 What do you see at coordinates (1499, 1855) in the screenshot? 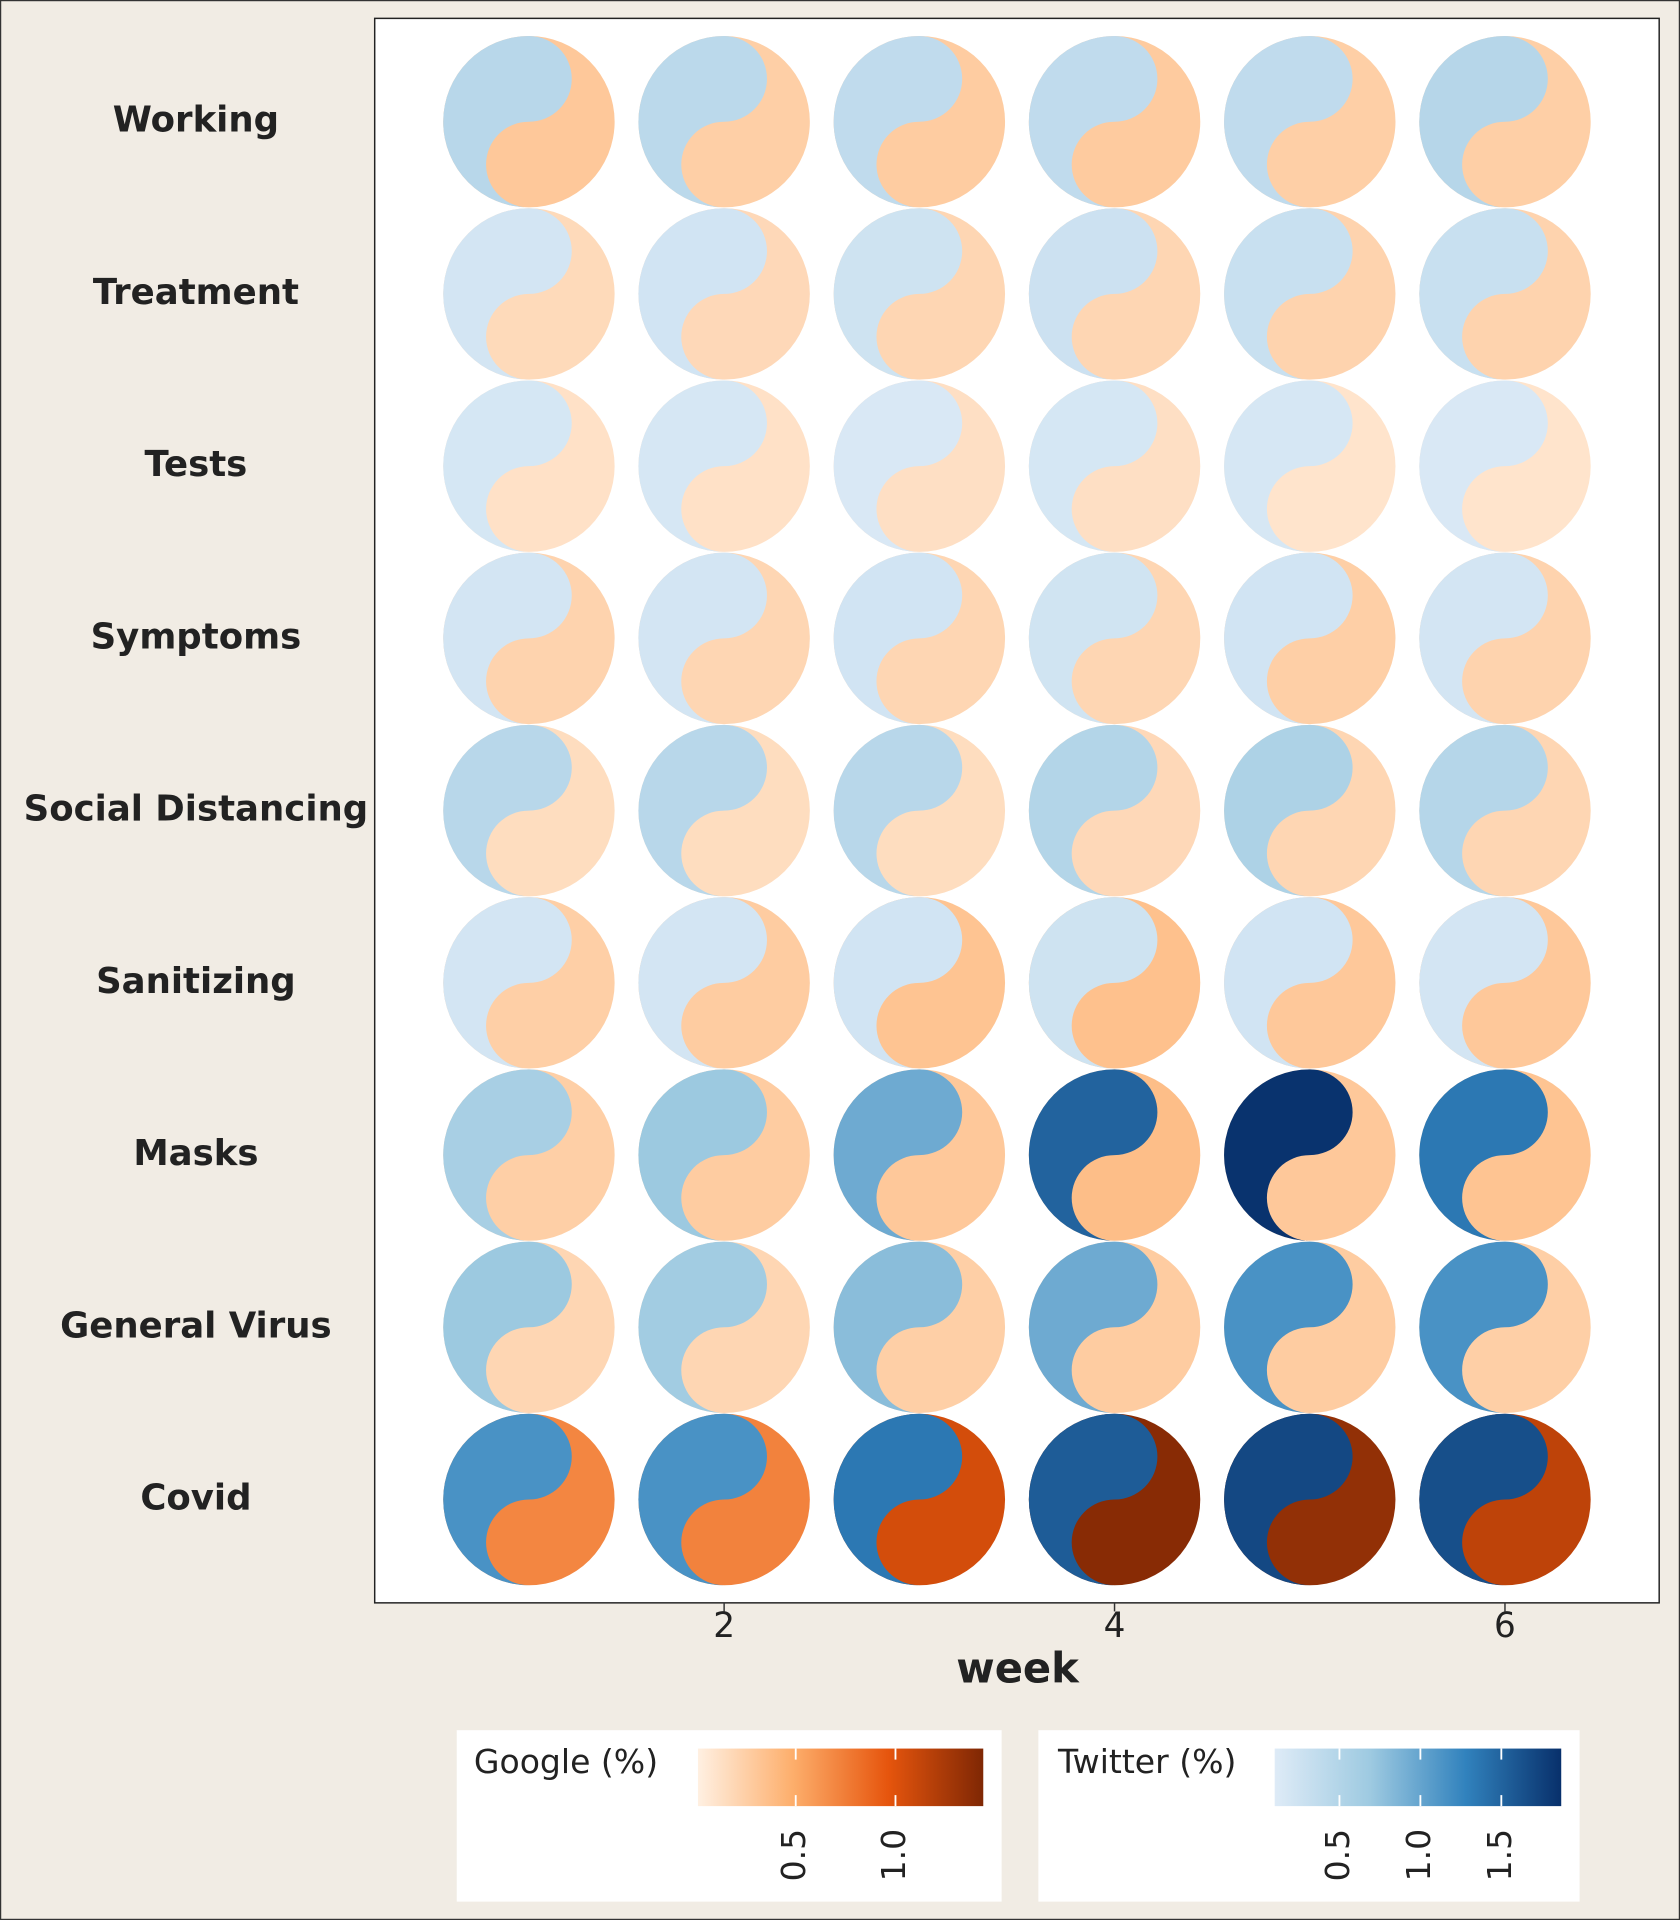
I see `legend-tick-label: 1.5` at bounding box center [1499, 1855].